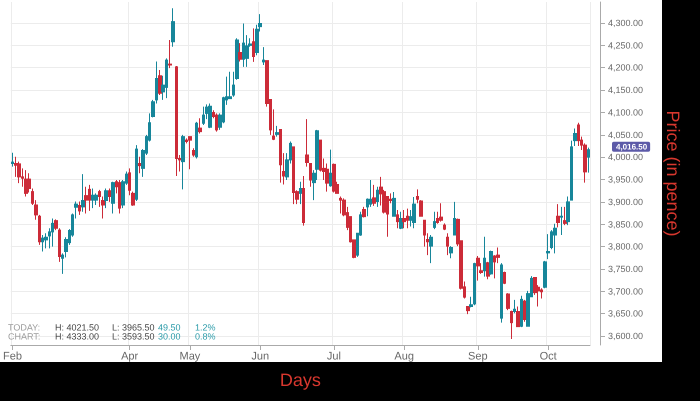  I want to click on annotation: L: 3593.50, so click(133, 337).